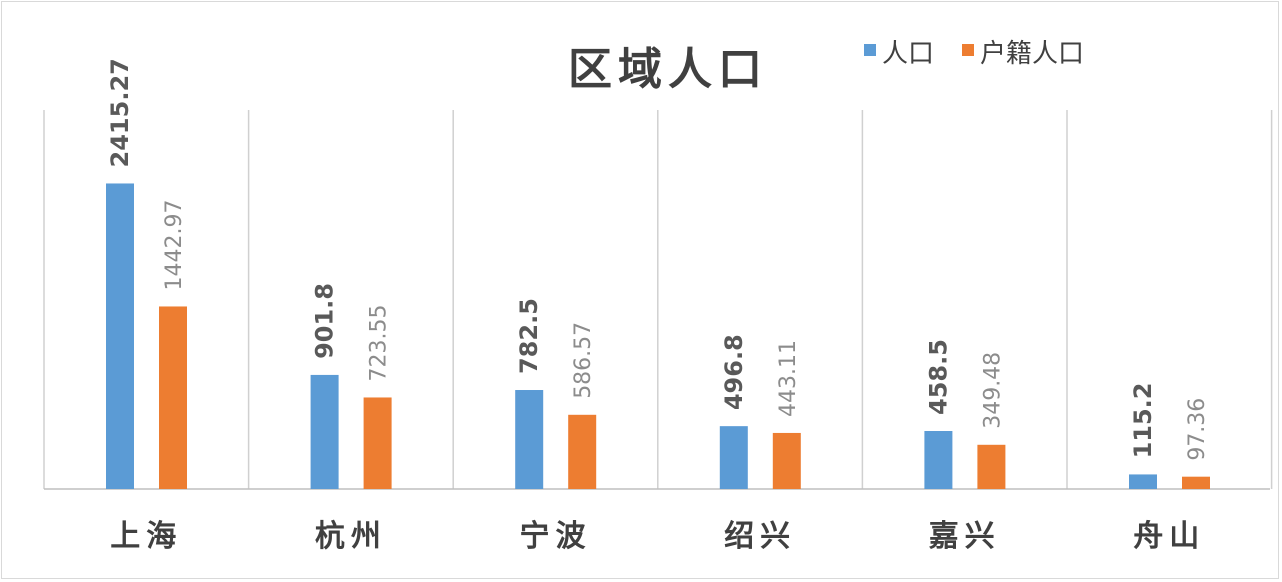  What do you see at coordinates (938, 377) in the screenshot?
I see `data-label-population: 458.5` at bounding box center [938, 377].